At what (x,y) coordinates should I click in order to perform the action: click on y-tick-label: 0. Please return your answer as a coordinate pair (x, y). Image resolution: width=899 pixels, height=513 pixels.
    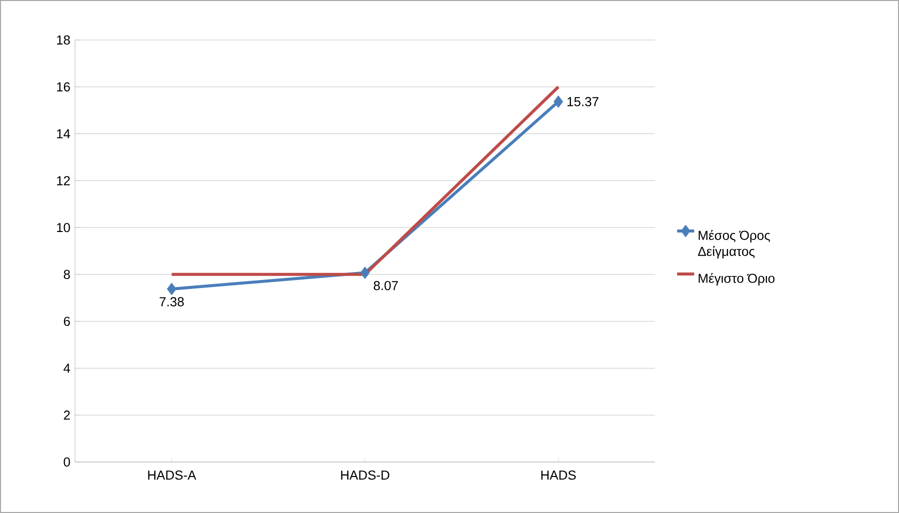
    Looking at the image, I should click on (67, 462).